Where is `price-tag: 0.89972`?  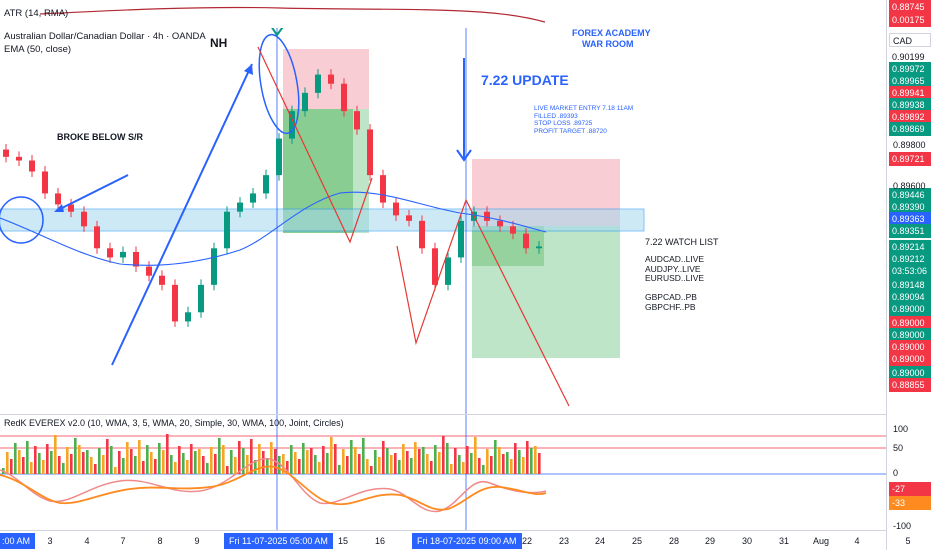
price-tag: 0.89972 is located at coordinates (910, 69).